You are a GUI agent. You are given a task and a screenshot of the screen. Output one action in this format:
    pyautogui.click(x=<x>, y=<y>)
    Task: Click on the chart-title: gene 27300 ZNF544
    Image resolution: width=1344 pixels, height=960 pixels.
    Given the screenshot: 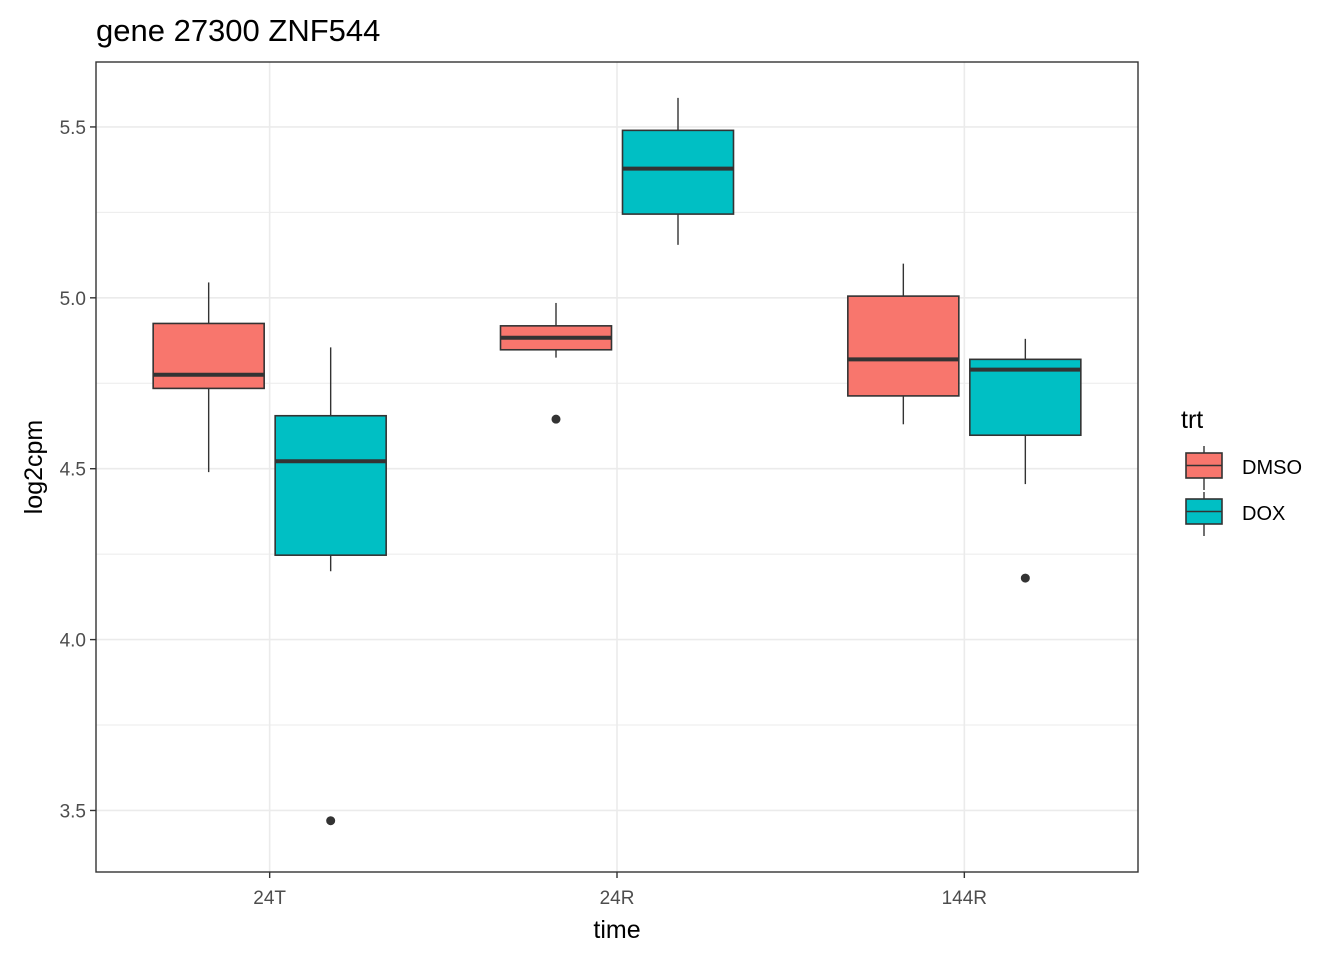 What is the action you would take?
    pyautogui.click(x=238, y=30)
    